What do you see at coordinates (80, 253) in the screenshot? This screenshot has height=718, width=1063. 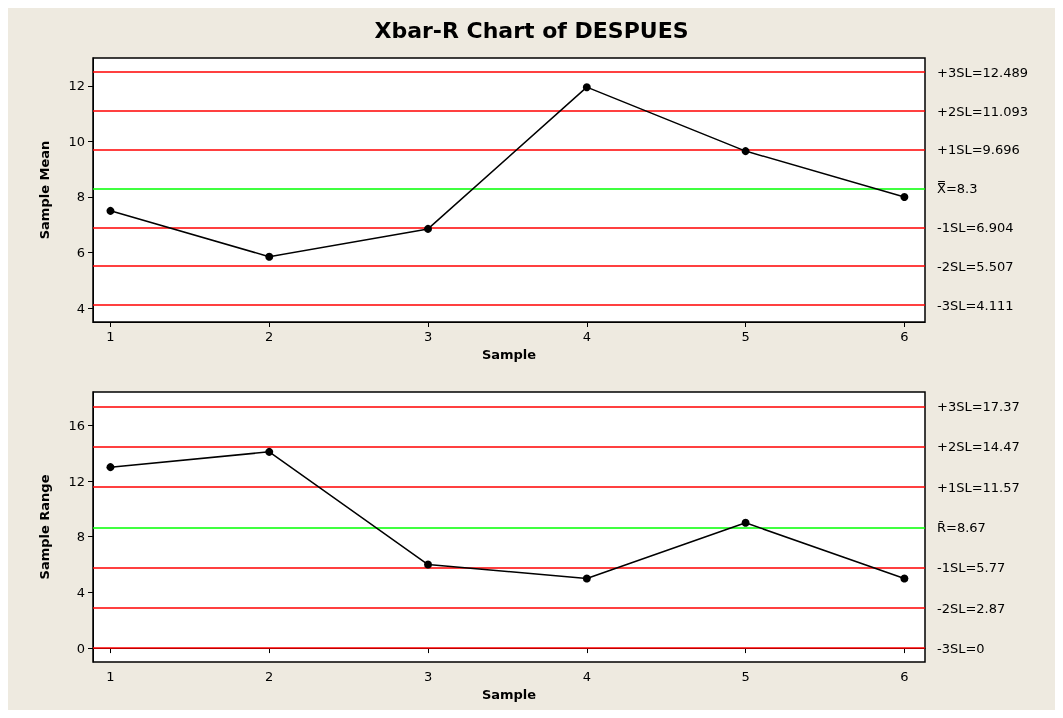 I see `y-tick-label: 6` at bounding box center [80, 253].